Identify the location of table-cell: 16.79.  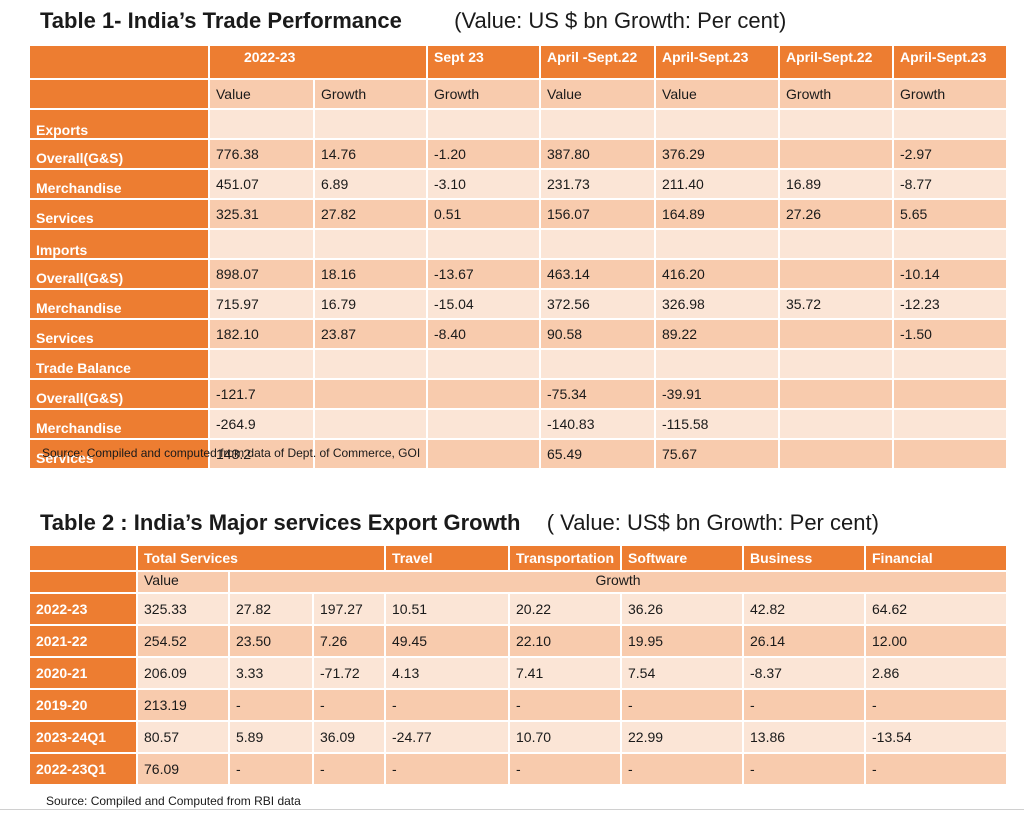
(370, 304).